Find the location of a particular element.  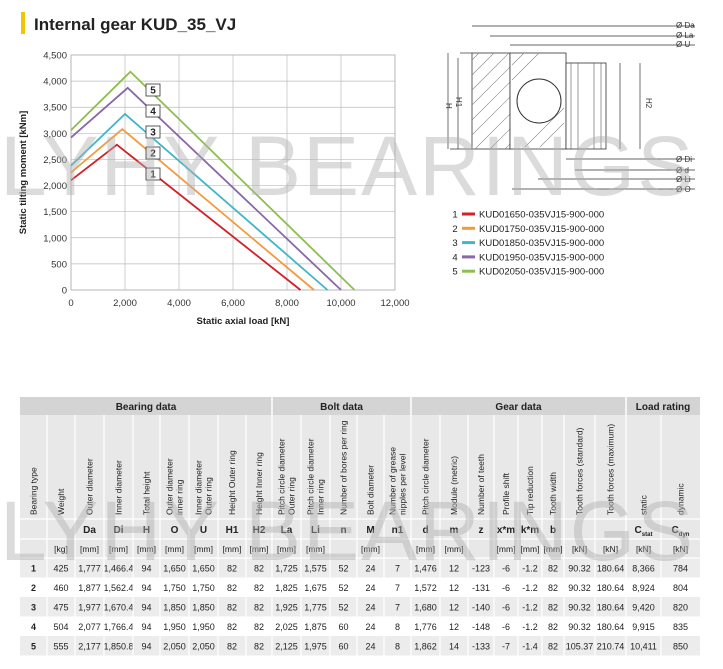

table-cell: 10,411 is located at coordinates (643, 647).